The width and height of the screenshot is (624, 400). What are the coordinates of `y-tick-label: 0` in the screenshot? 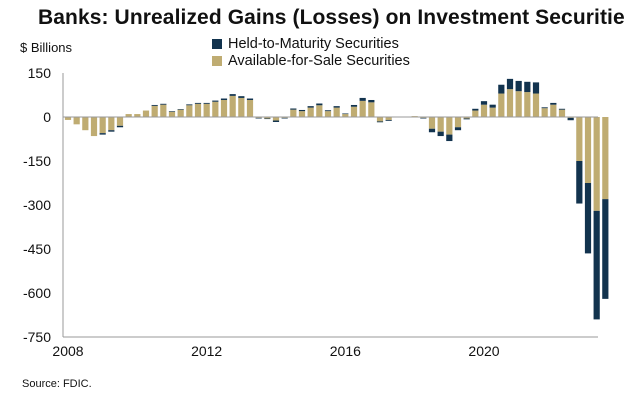 It's located at (47, 117).